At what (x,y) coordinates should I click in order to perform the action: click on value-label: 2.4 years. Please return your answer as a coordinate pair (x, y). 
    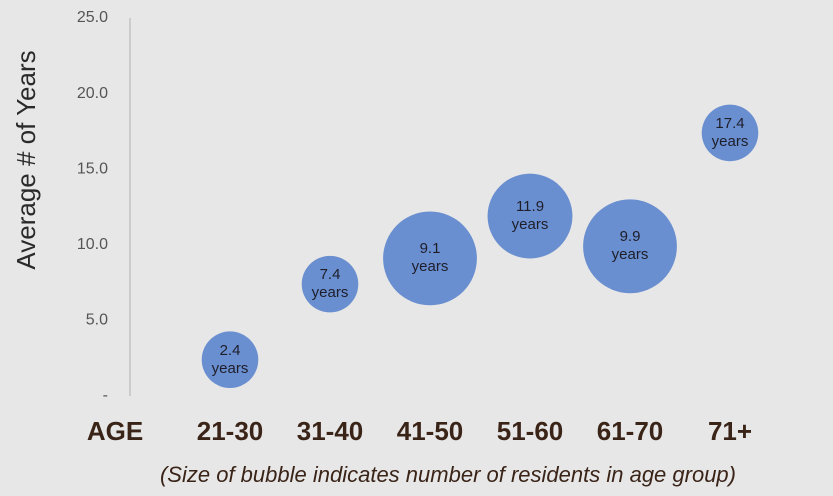
    Looking at the image, I should click on (230, 359).